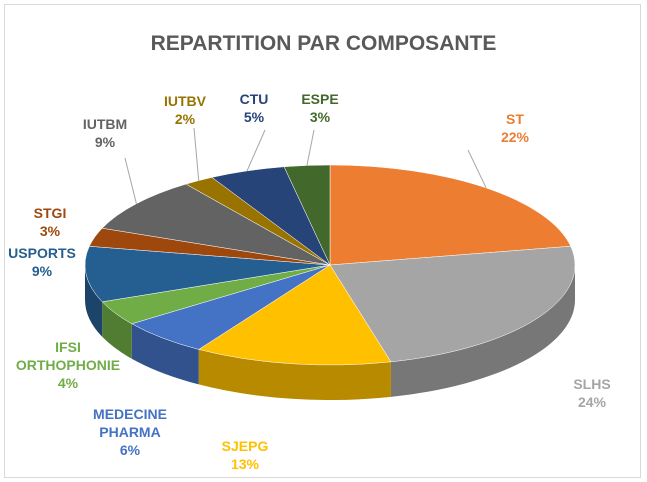 This screenshot has width=647, height=482. What do you see at coordinates (592, 384) in the screenshot?
I see `category-label: SLHS` at bounding box center [592, 384].